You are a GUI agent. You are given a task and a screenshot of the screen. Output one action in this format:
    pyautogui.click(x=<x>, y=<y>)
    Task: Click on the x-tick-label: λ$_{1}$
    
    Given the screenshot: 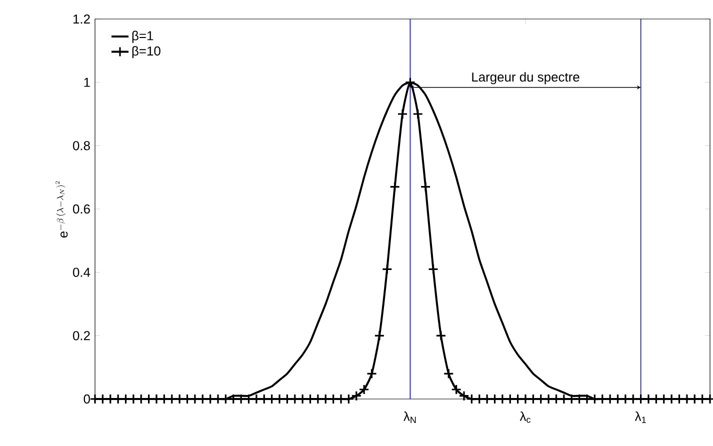 What is the action you would take?
    pyautogui.click(x=640, y=418)
    